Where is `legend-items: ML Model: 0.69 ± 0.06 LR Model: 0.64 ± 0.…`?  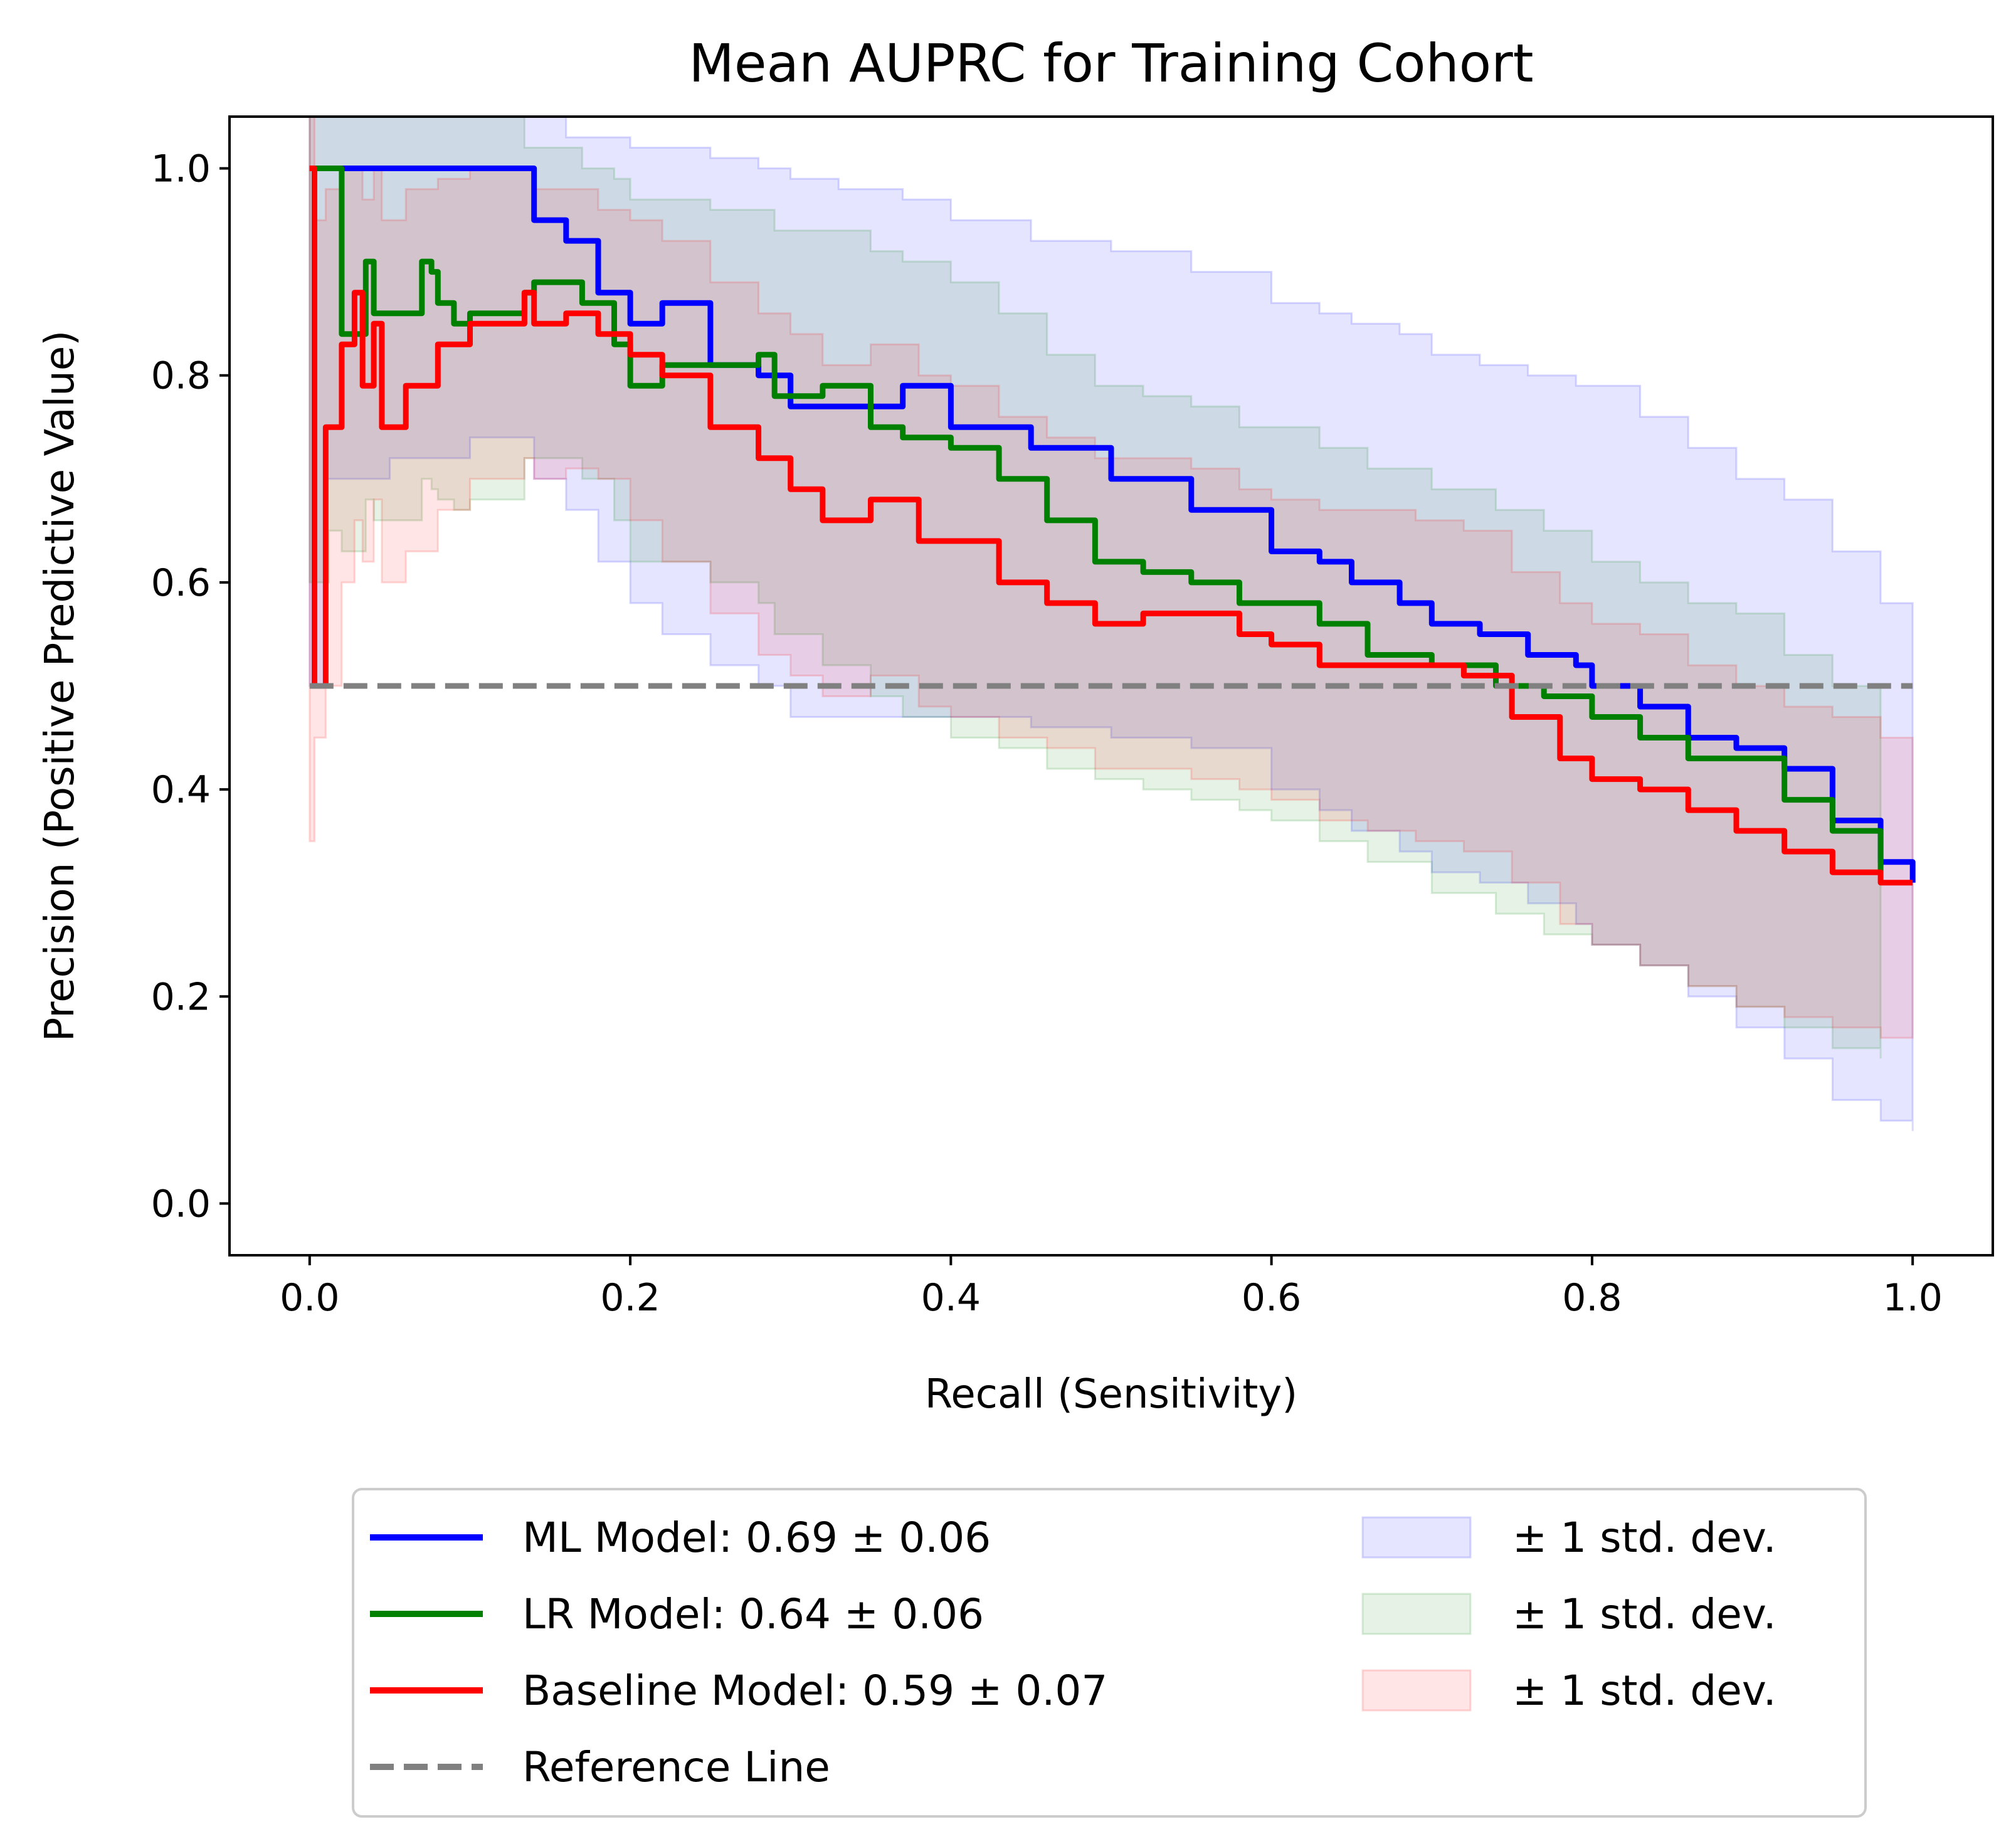
legend-items: ML Model: 0.69 ± 0.06 LR Model: 0.64 ± 0.… is located at coordinates (1073, 1652).